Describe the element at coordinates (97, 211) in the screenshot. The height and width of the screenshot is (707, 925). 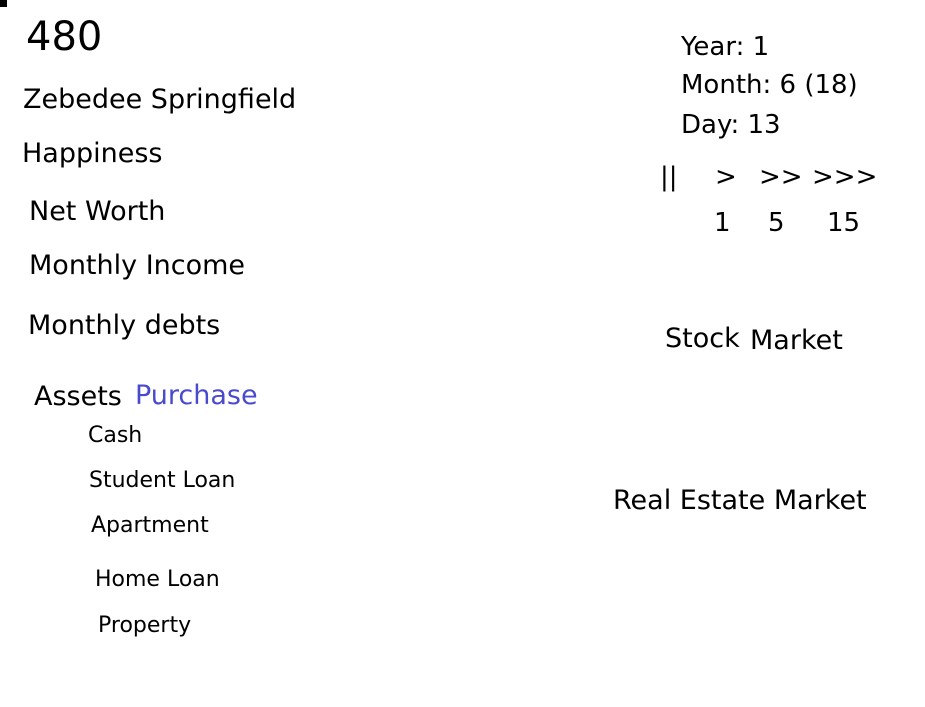
I see `stat-net-worth: Net Worth` at that location.